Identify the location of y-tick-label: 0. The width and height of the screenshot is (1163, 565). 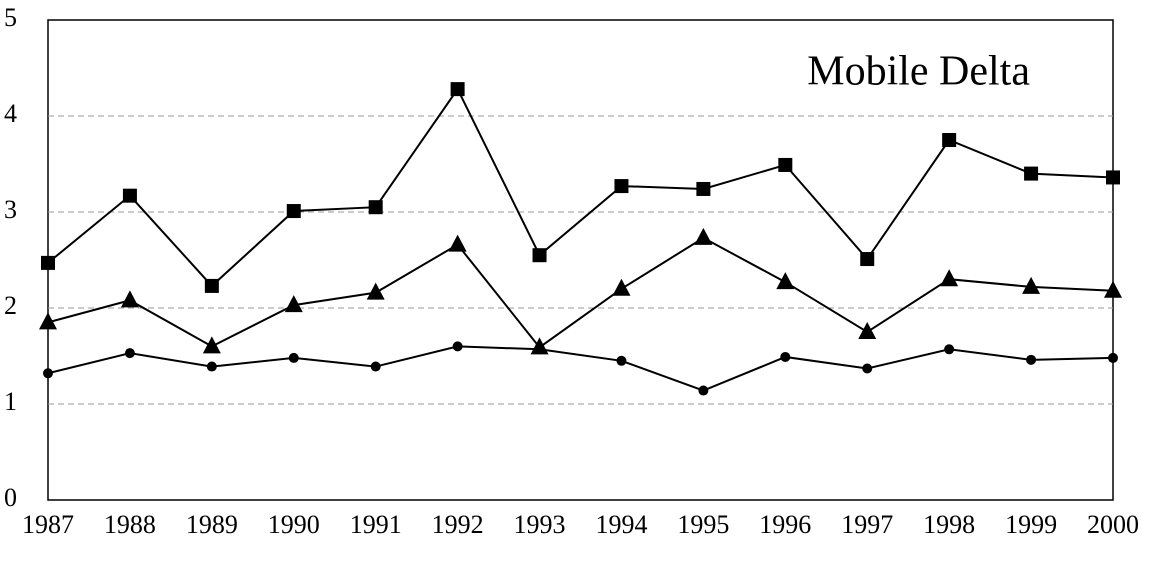
(10, 497).